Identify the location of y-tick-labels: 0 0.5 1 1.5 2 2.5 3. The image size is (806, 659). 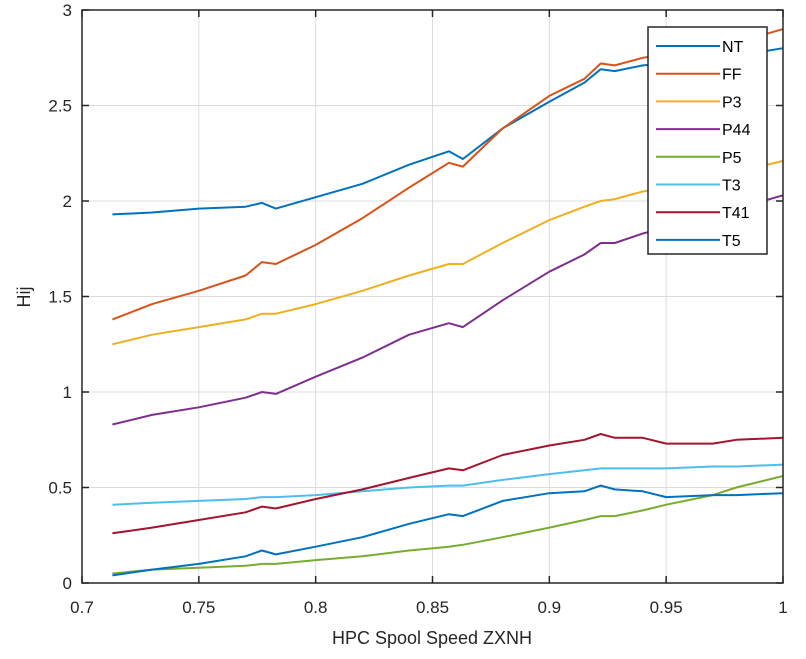
(60, 297).